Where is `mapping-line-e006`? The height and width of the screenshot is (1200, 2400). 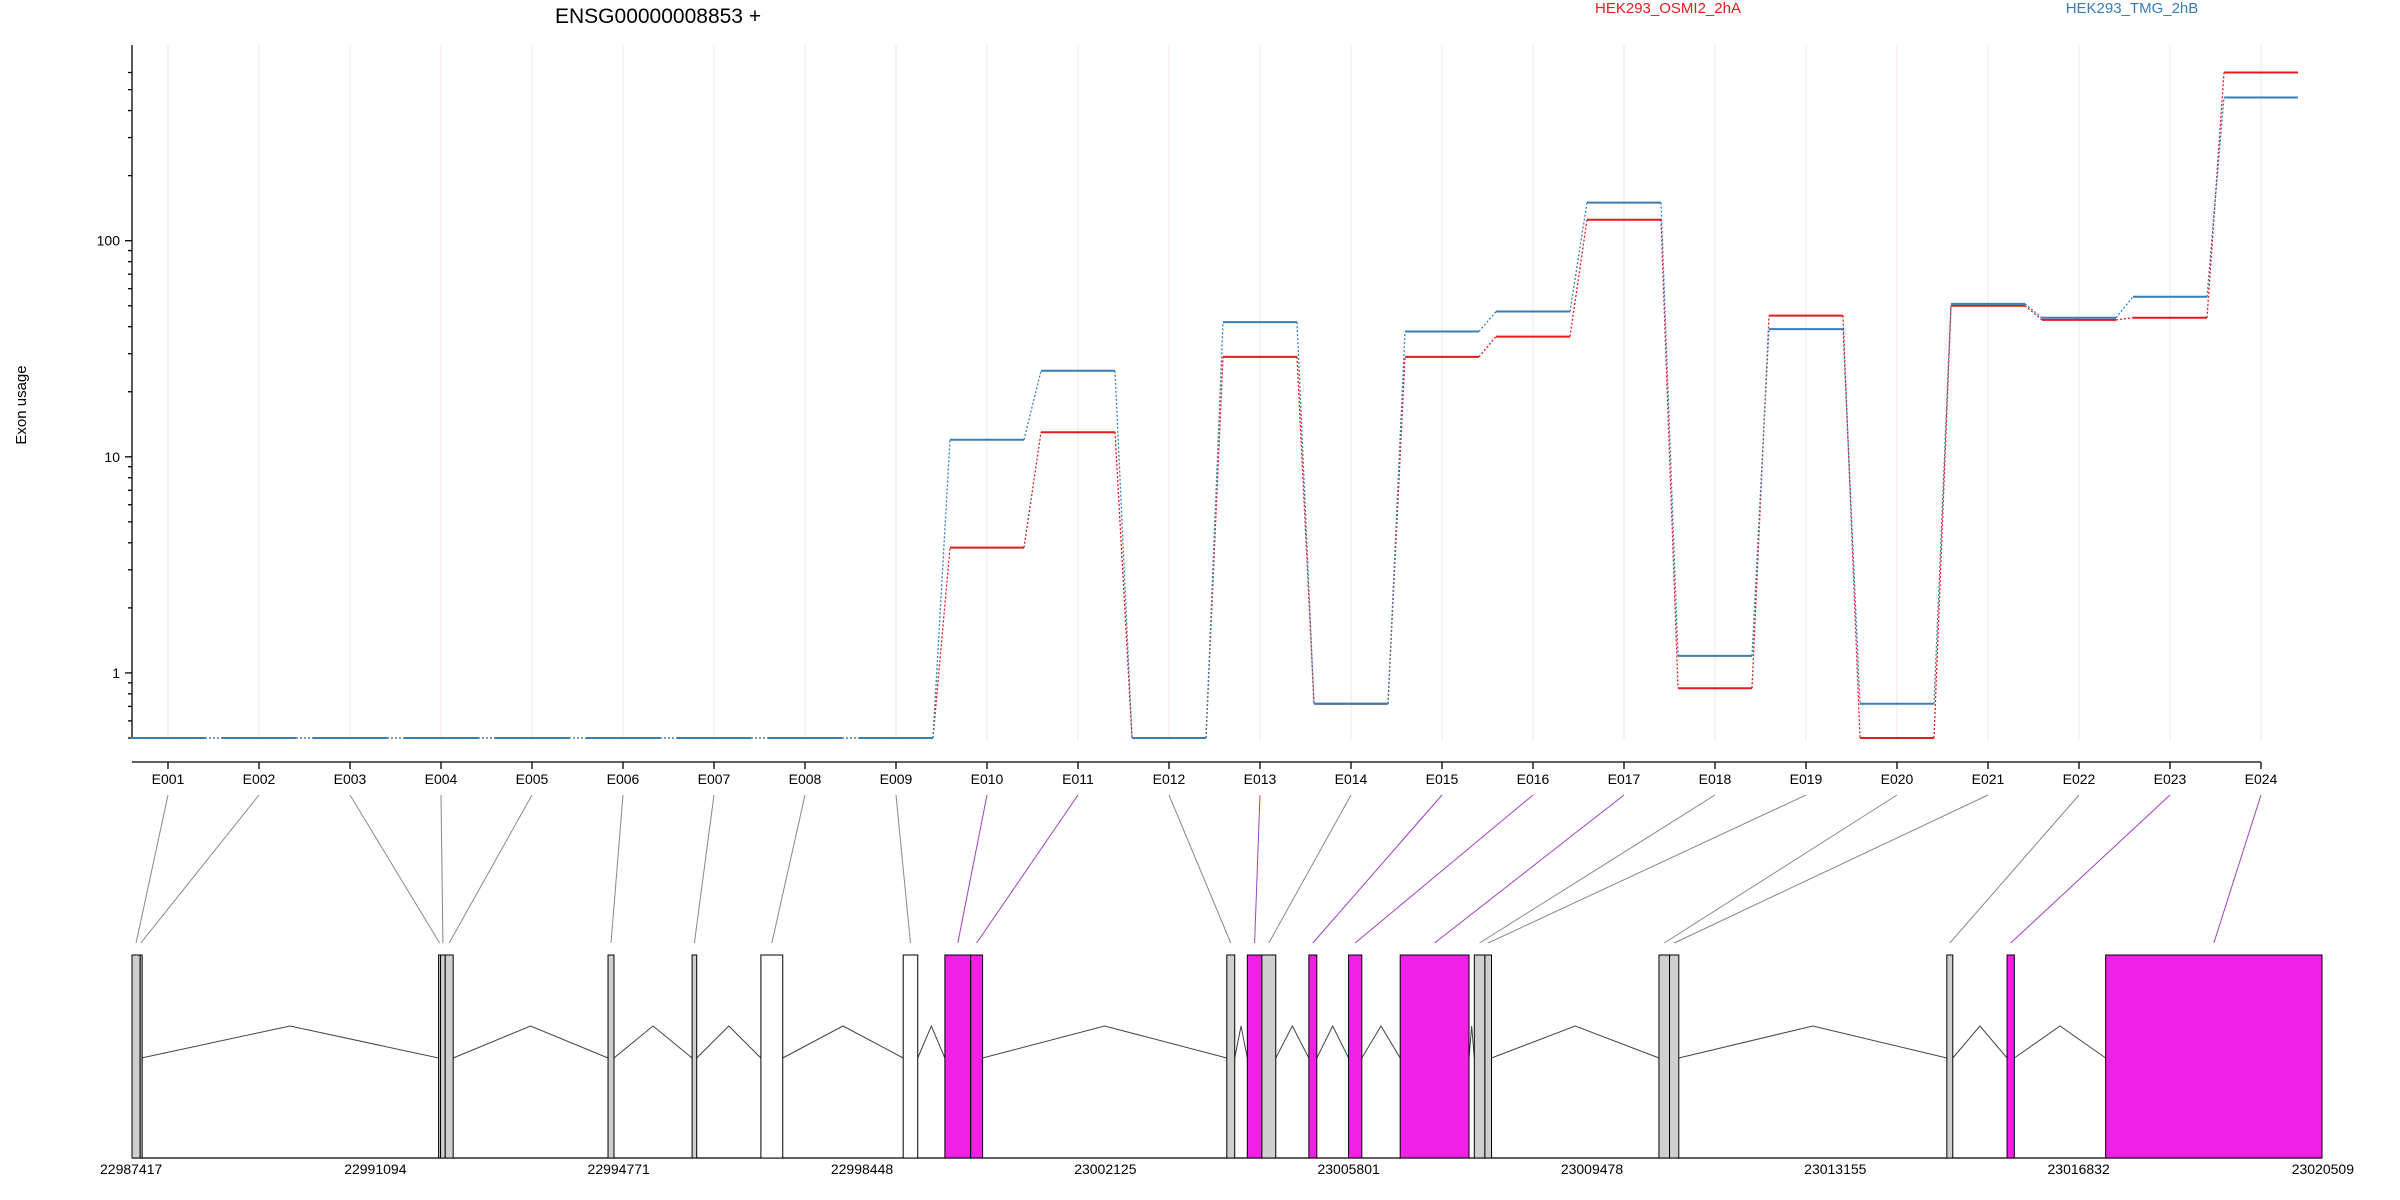
mapping-line-e006 is located at coordinates (617, 869).